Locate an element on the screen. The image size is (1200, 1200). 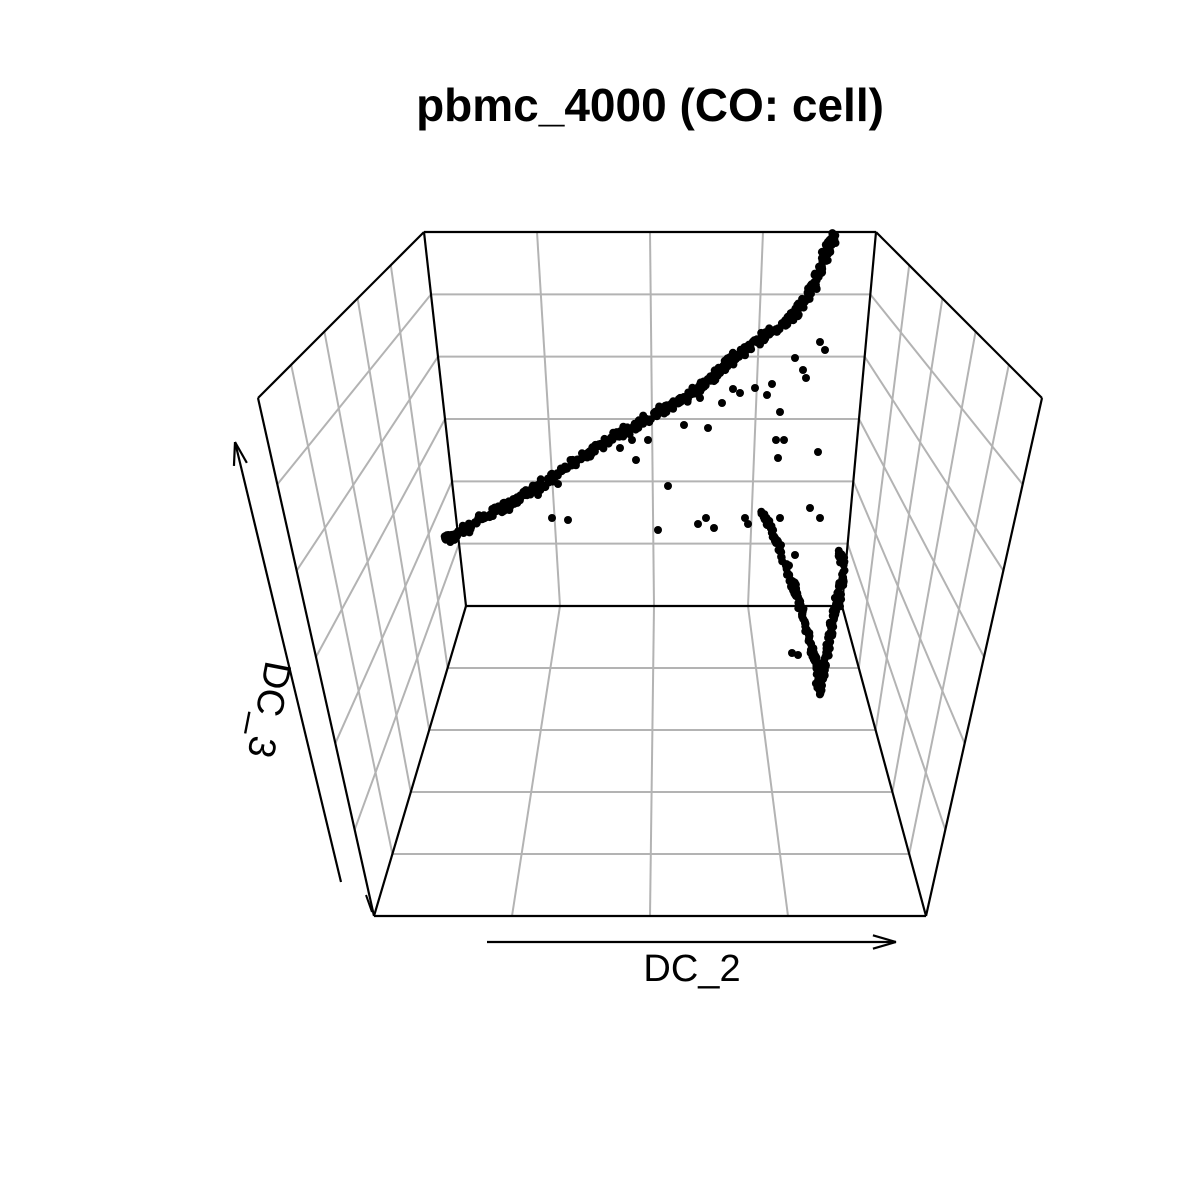
z-axis-arrow is located at coordinates (288, 662).